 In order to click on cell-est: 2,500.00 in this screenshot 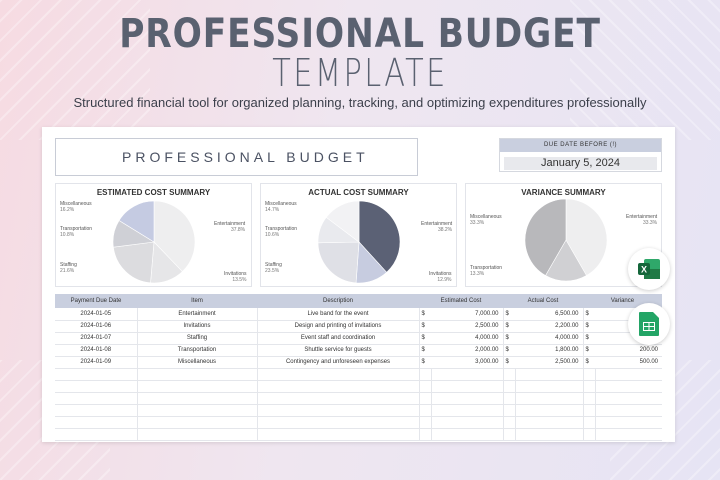, I will do `click(467, 326)`.